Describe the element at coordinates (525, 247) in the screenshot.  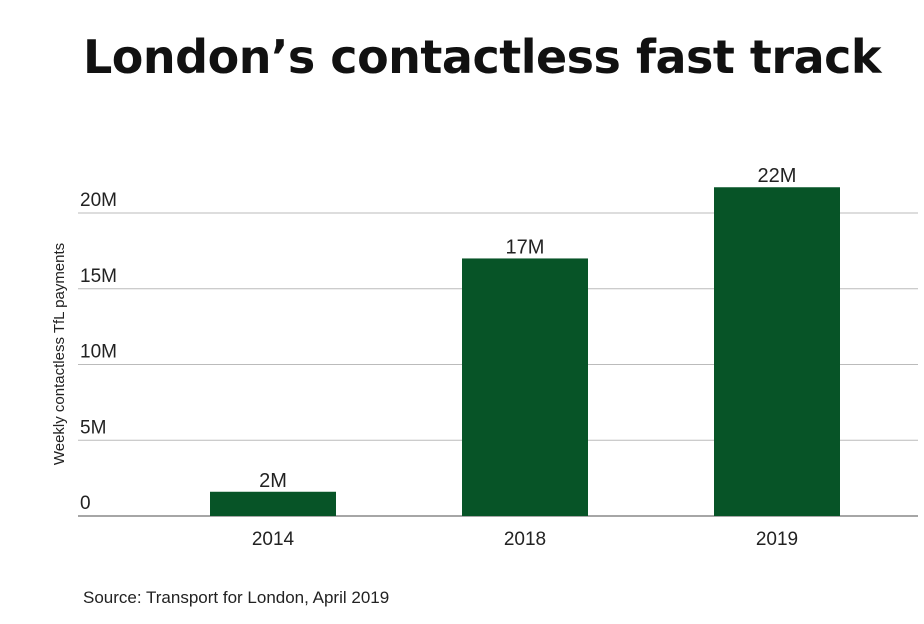
I see `data-label: 17M` at that location.